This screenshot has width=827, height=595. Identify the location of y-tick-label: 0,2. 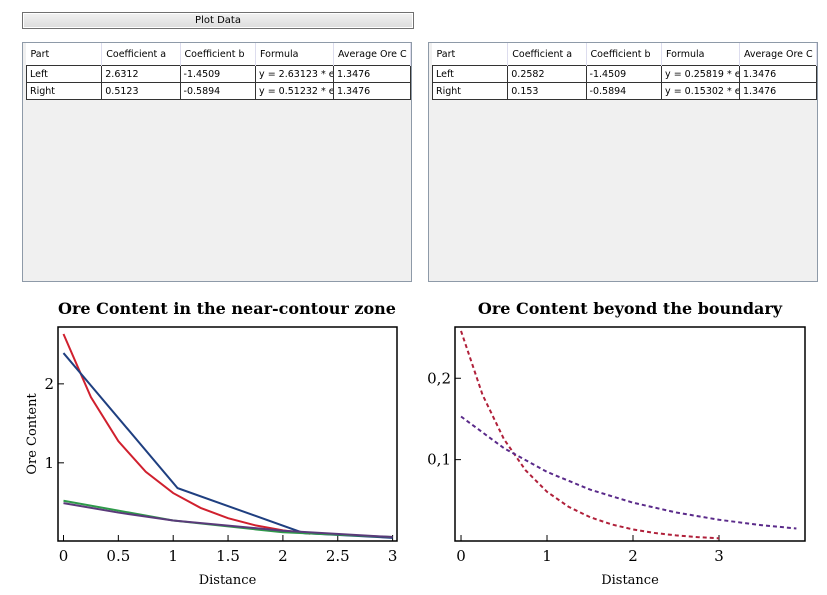
(439, 378).